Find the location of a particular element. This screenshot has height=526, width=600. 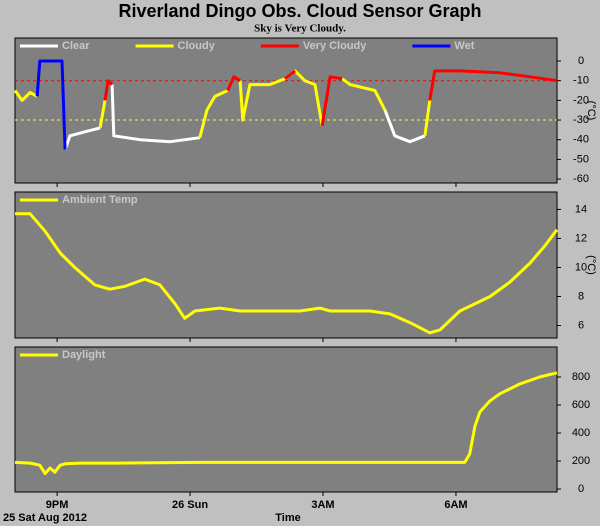

y-tick-label: 10 is located at coordinates (581, 267).